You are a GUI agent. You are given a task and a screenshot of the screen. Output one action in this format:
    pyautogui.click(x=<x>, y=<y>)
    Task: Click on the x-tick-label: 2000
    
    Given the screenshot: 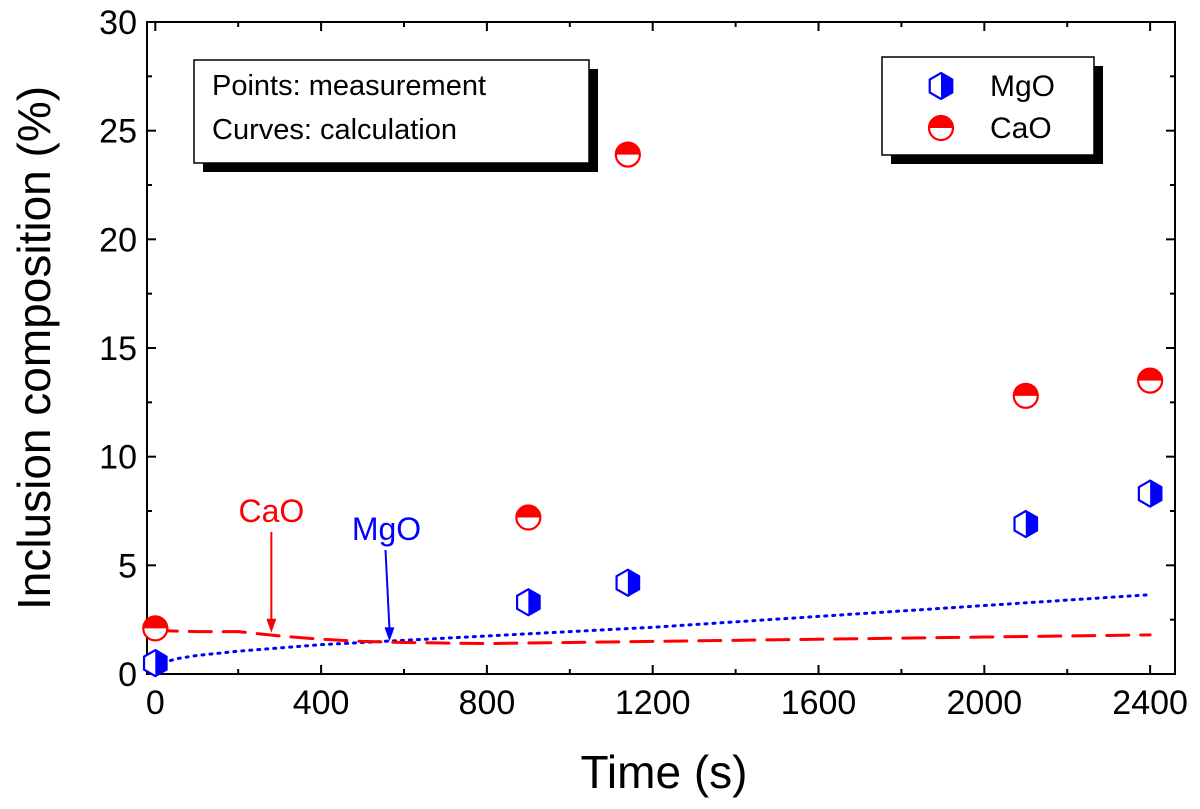 What is the action you would take?
    pyautogui.click(x=985, y=703)
    